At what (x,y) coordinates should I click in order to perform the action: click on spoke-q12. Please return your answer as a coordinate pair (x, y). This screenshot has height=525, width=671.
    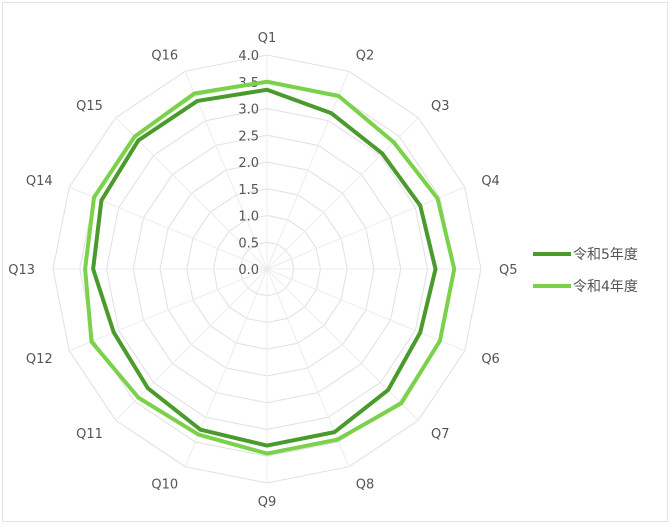
    Looking at the image, I should click on (168, 310).